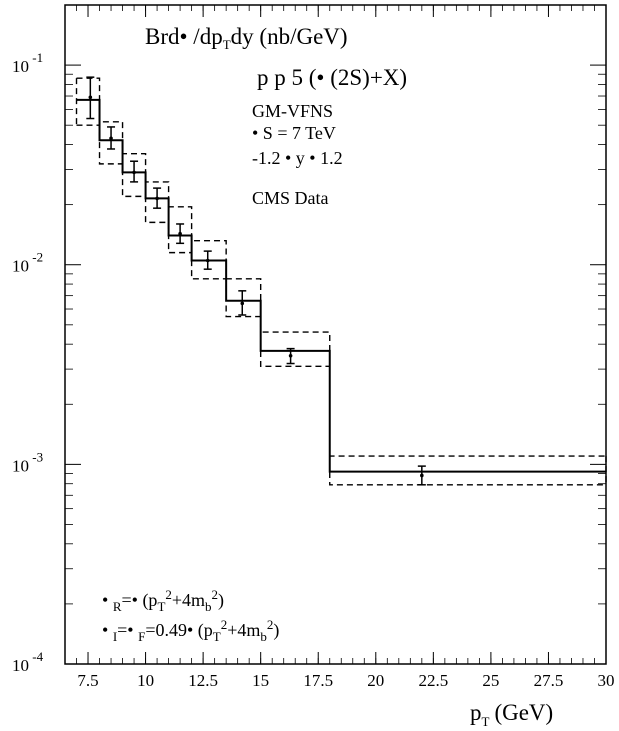 This screenshot has width=619, height=731. I want to click on x-tick-label: 17.5, so click(318, 680).